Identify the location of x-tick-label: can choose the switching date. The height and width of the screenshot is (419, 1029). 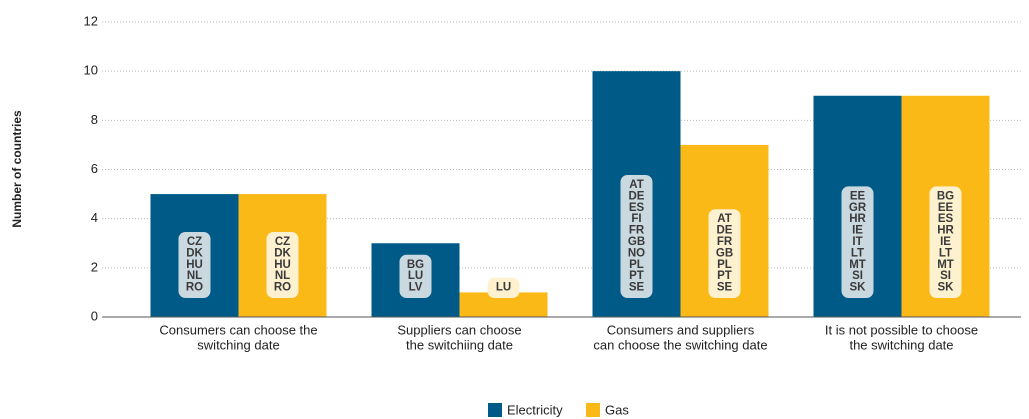
(680, 344).